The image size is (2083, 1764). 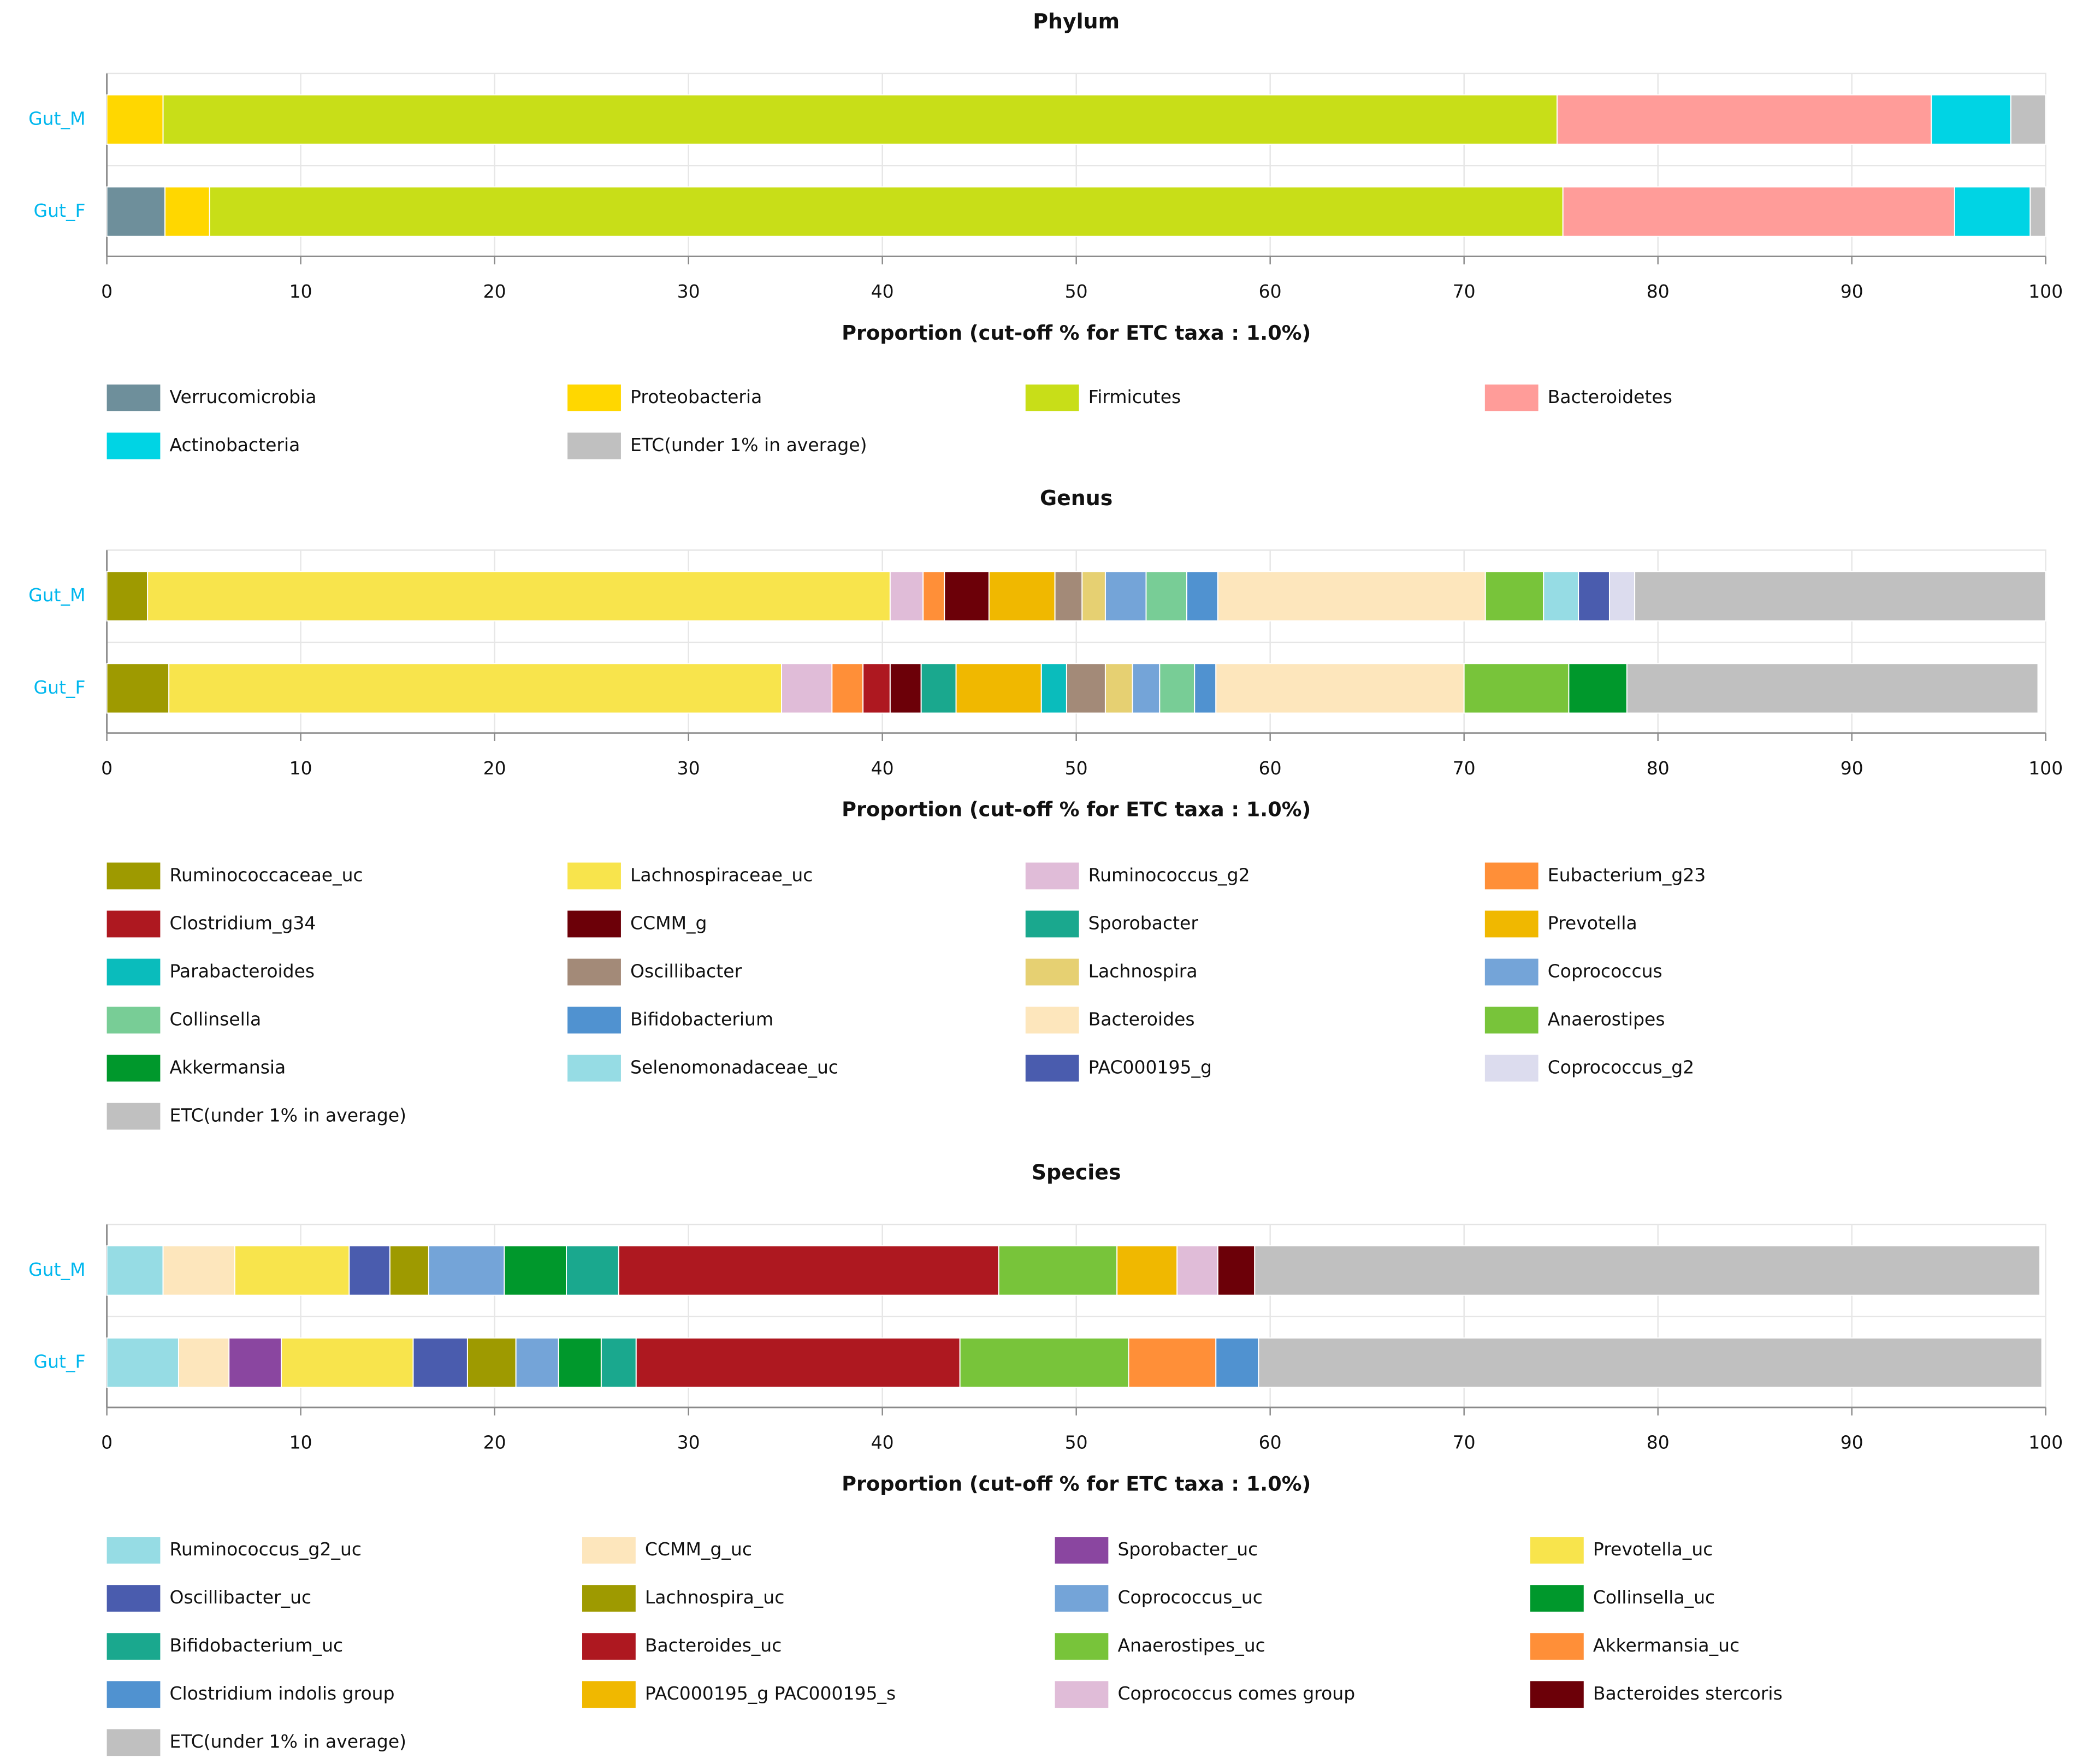 What do you see at coordinates (1598, 688) in the screenshot?
I see `bar-segment-akkermansia-gut-f` at bounding box center [1598, 688].